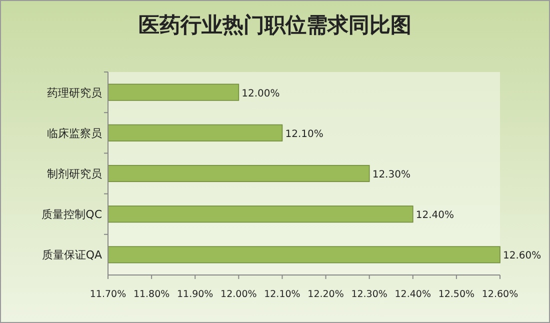  What do you see at coordinates (522, 256) in the screenshot?
I see `data-label: 12.60%` at bounding box center [522, 256].